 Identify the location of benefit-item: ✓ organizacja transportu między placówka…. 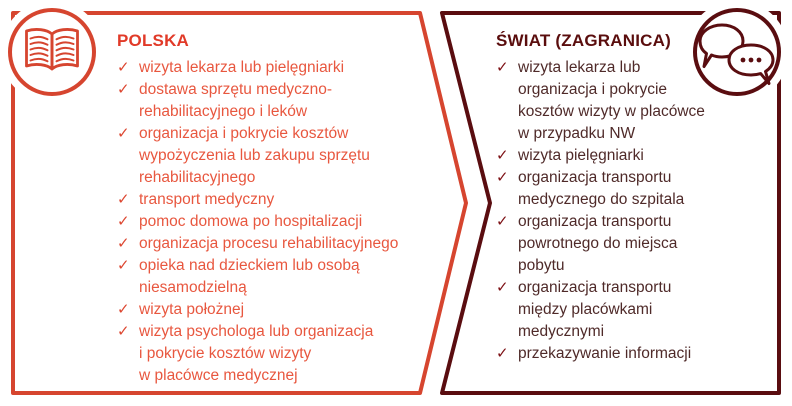
(608, 310).